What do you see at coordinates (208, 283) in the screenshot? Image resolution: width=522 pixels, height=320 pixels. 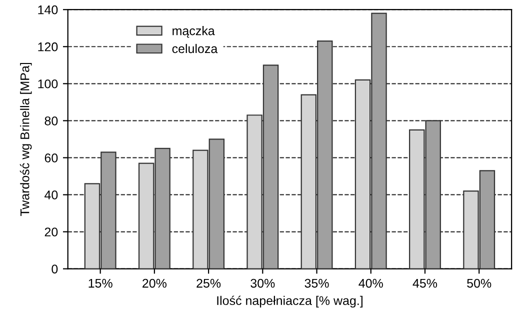 I see `x-tick-label: 25%` at bounding box center [208, 283].